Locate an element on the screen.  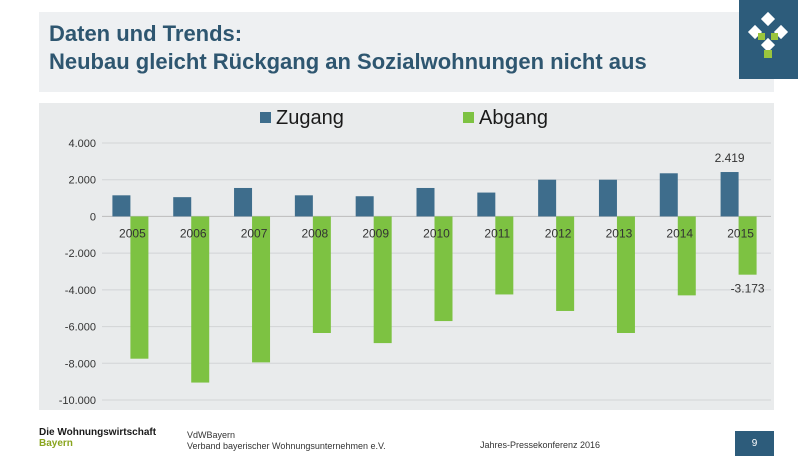
bar-abgang-2007 is located at coordinates (261, 289).